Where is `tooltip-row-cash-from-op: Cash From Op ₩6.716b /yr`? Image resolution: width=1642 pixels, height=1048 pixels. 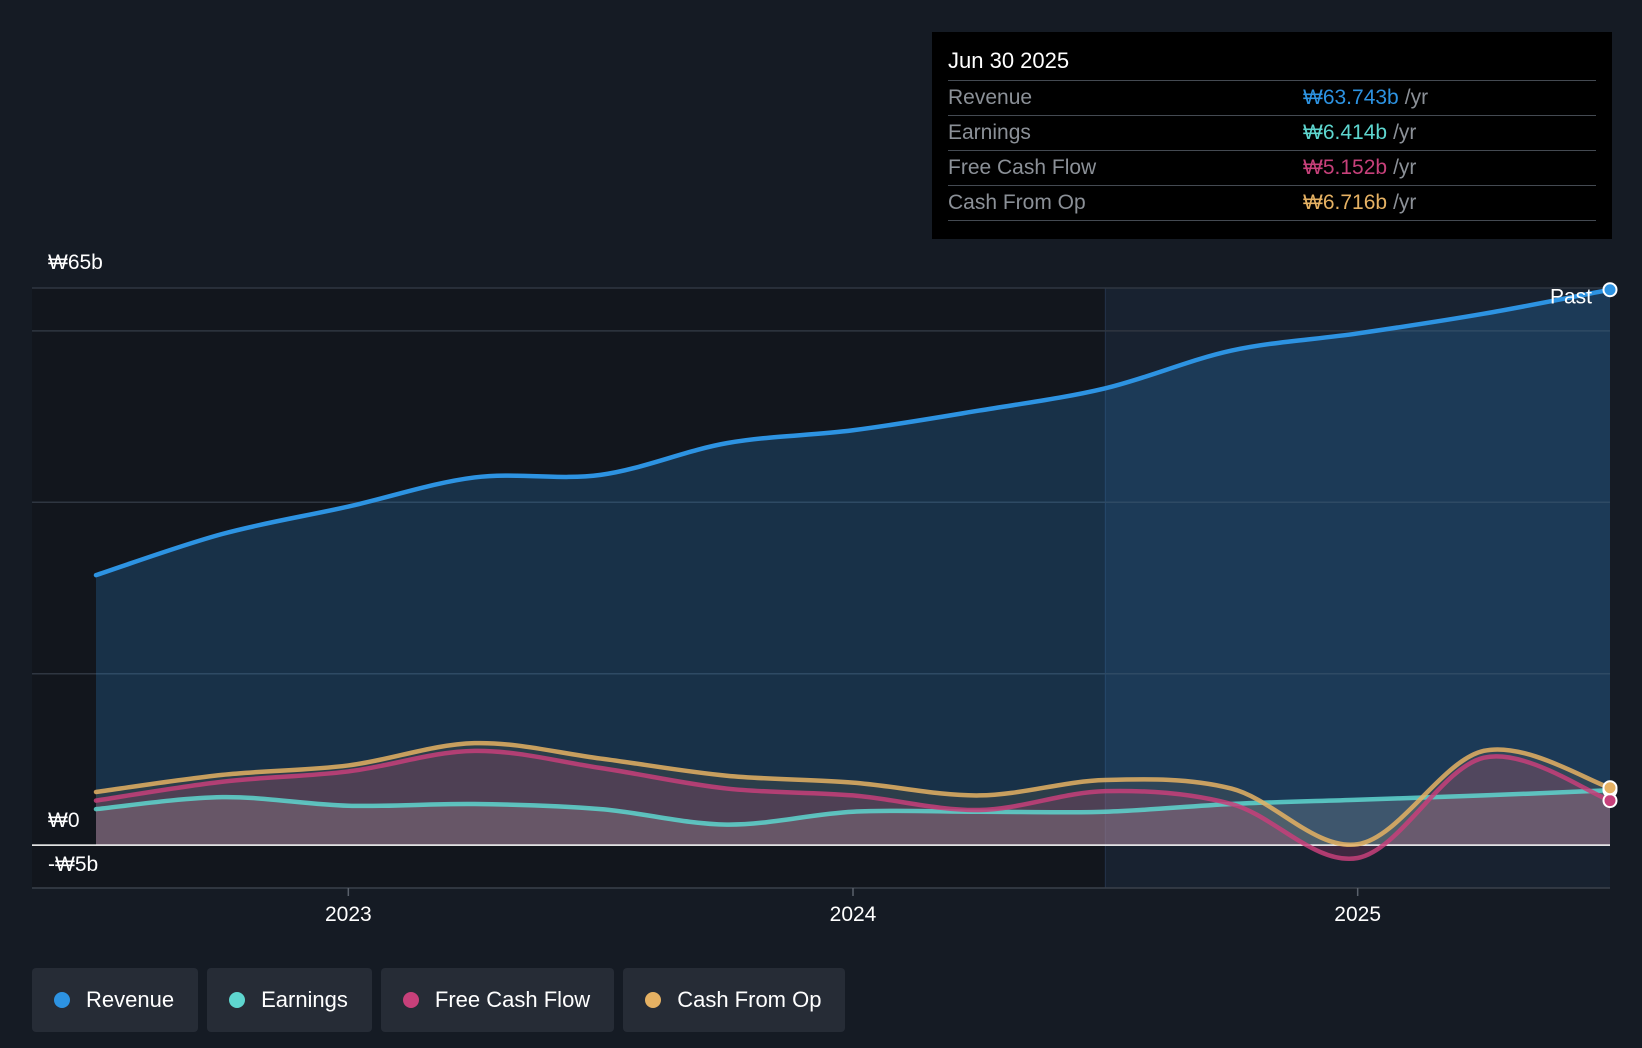
tooltip-row-cash-from-op: Cash From Op ₩6.716b /yr is located at coordinates (1272, 203).